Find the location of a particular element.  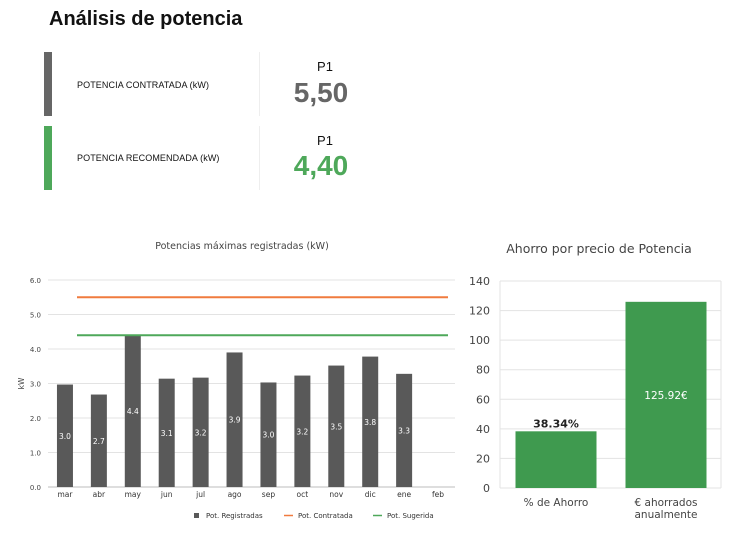

y-tick-label: 1.0 is located at coordinates (35, 454).